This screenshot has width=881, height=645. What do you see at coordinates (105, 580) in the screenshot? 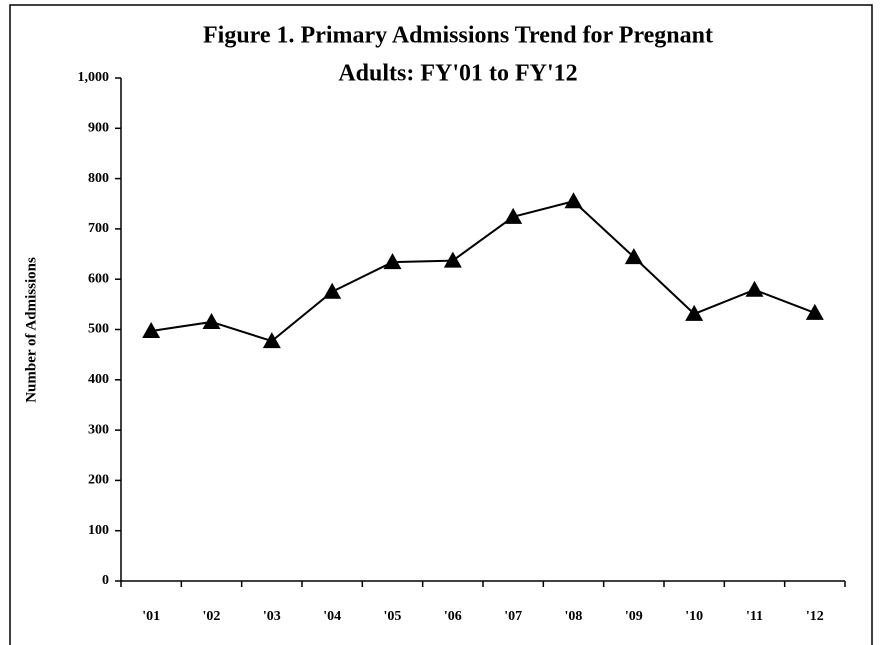
I see `y-tick-label: 0` at bounding box center [105, 580].